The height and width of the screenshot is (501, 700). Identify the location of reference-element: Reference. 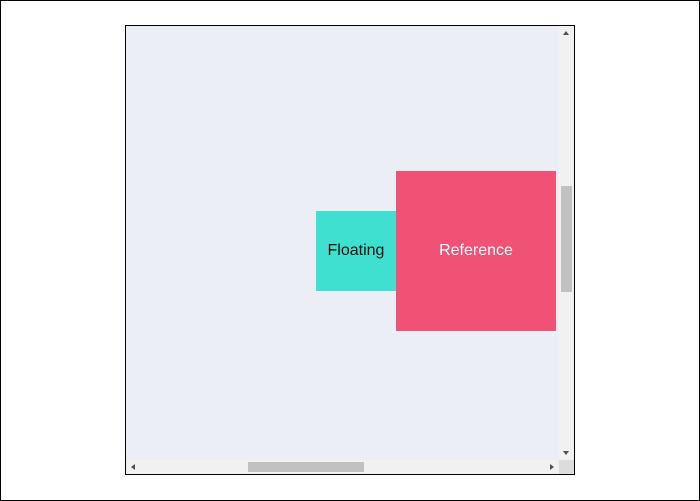
(476, 251).